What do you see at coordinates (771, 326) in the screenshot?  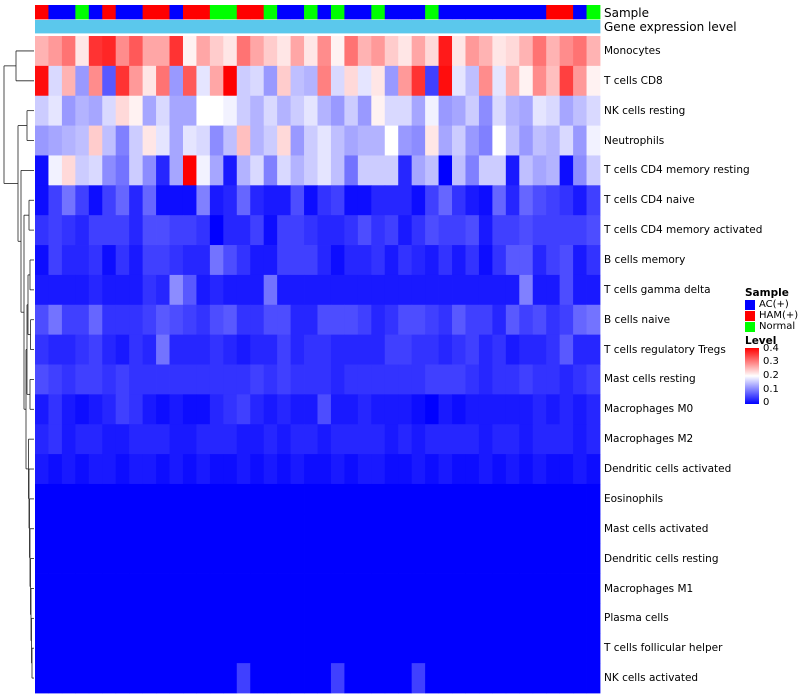 I see `legend-item: Normal` at bounding box center [771, 326].